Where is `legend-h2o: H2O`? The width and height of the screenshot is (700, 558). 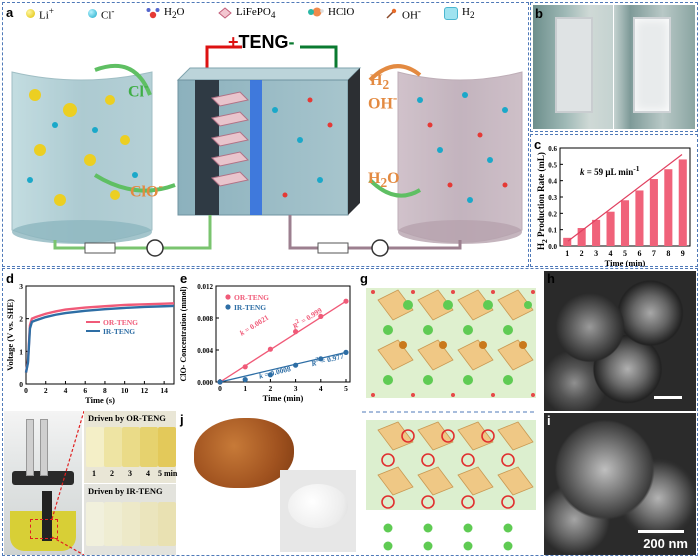
legend-h2o: H2O is located at coordinates (165, 13).